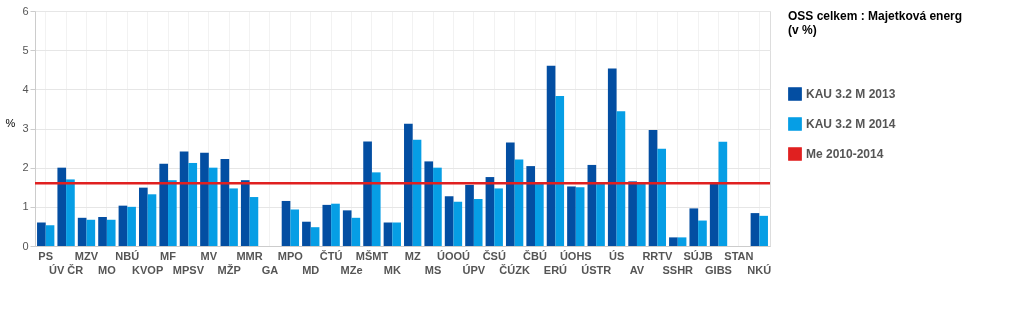 This screenshot has width=1010, height=320. Describe the element at coordinates (392, 270) in the screenshot. I see `x-tick-label: MK` at that location.